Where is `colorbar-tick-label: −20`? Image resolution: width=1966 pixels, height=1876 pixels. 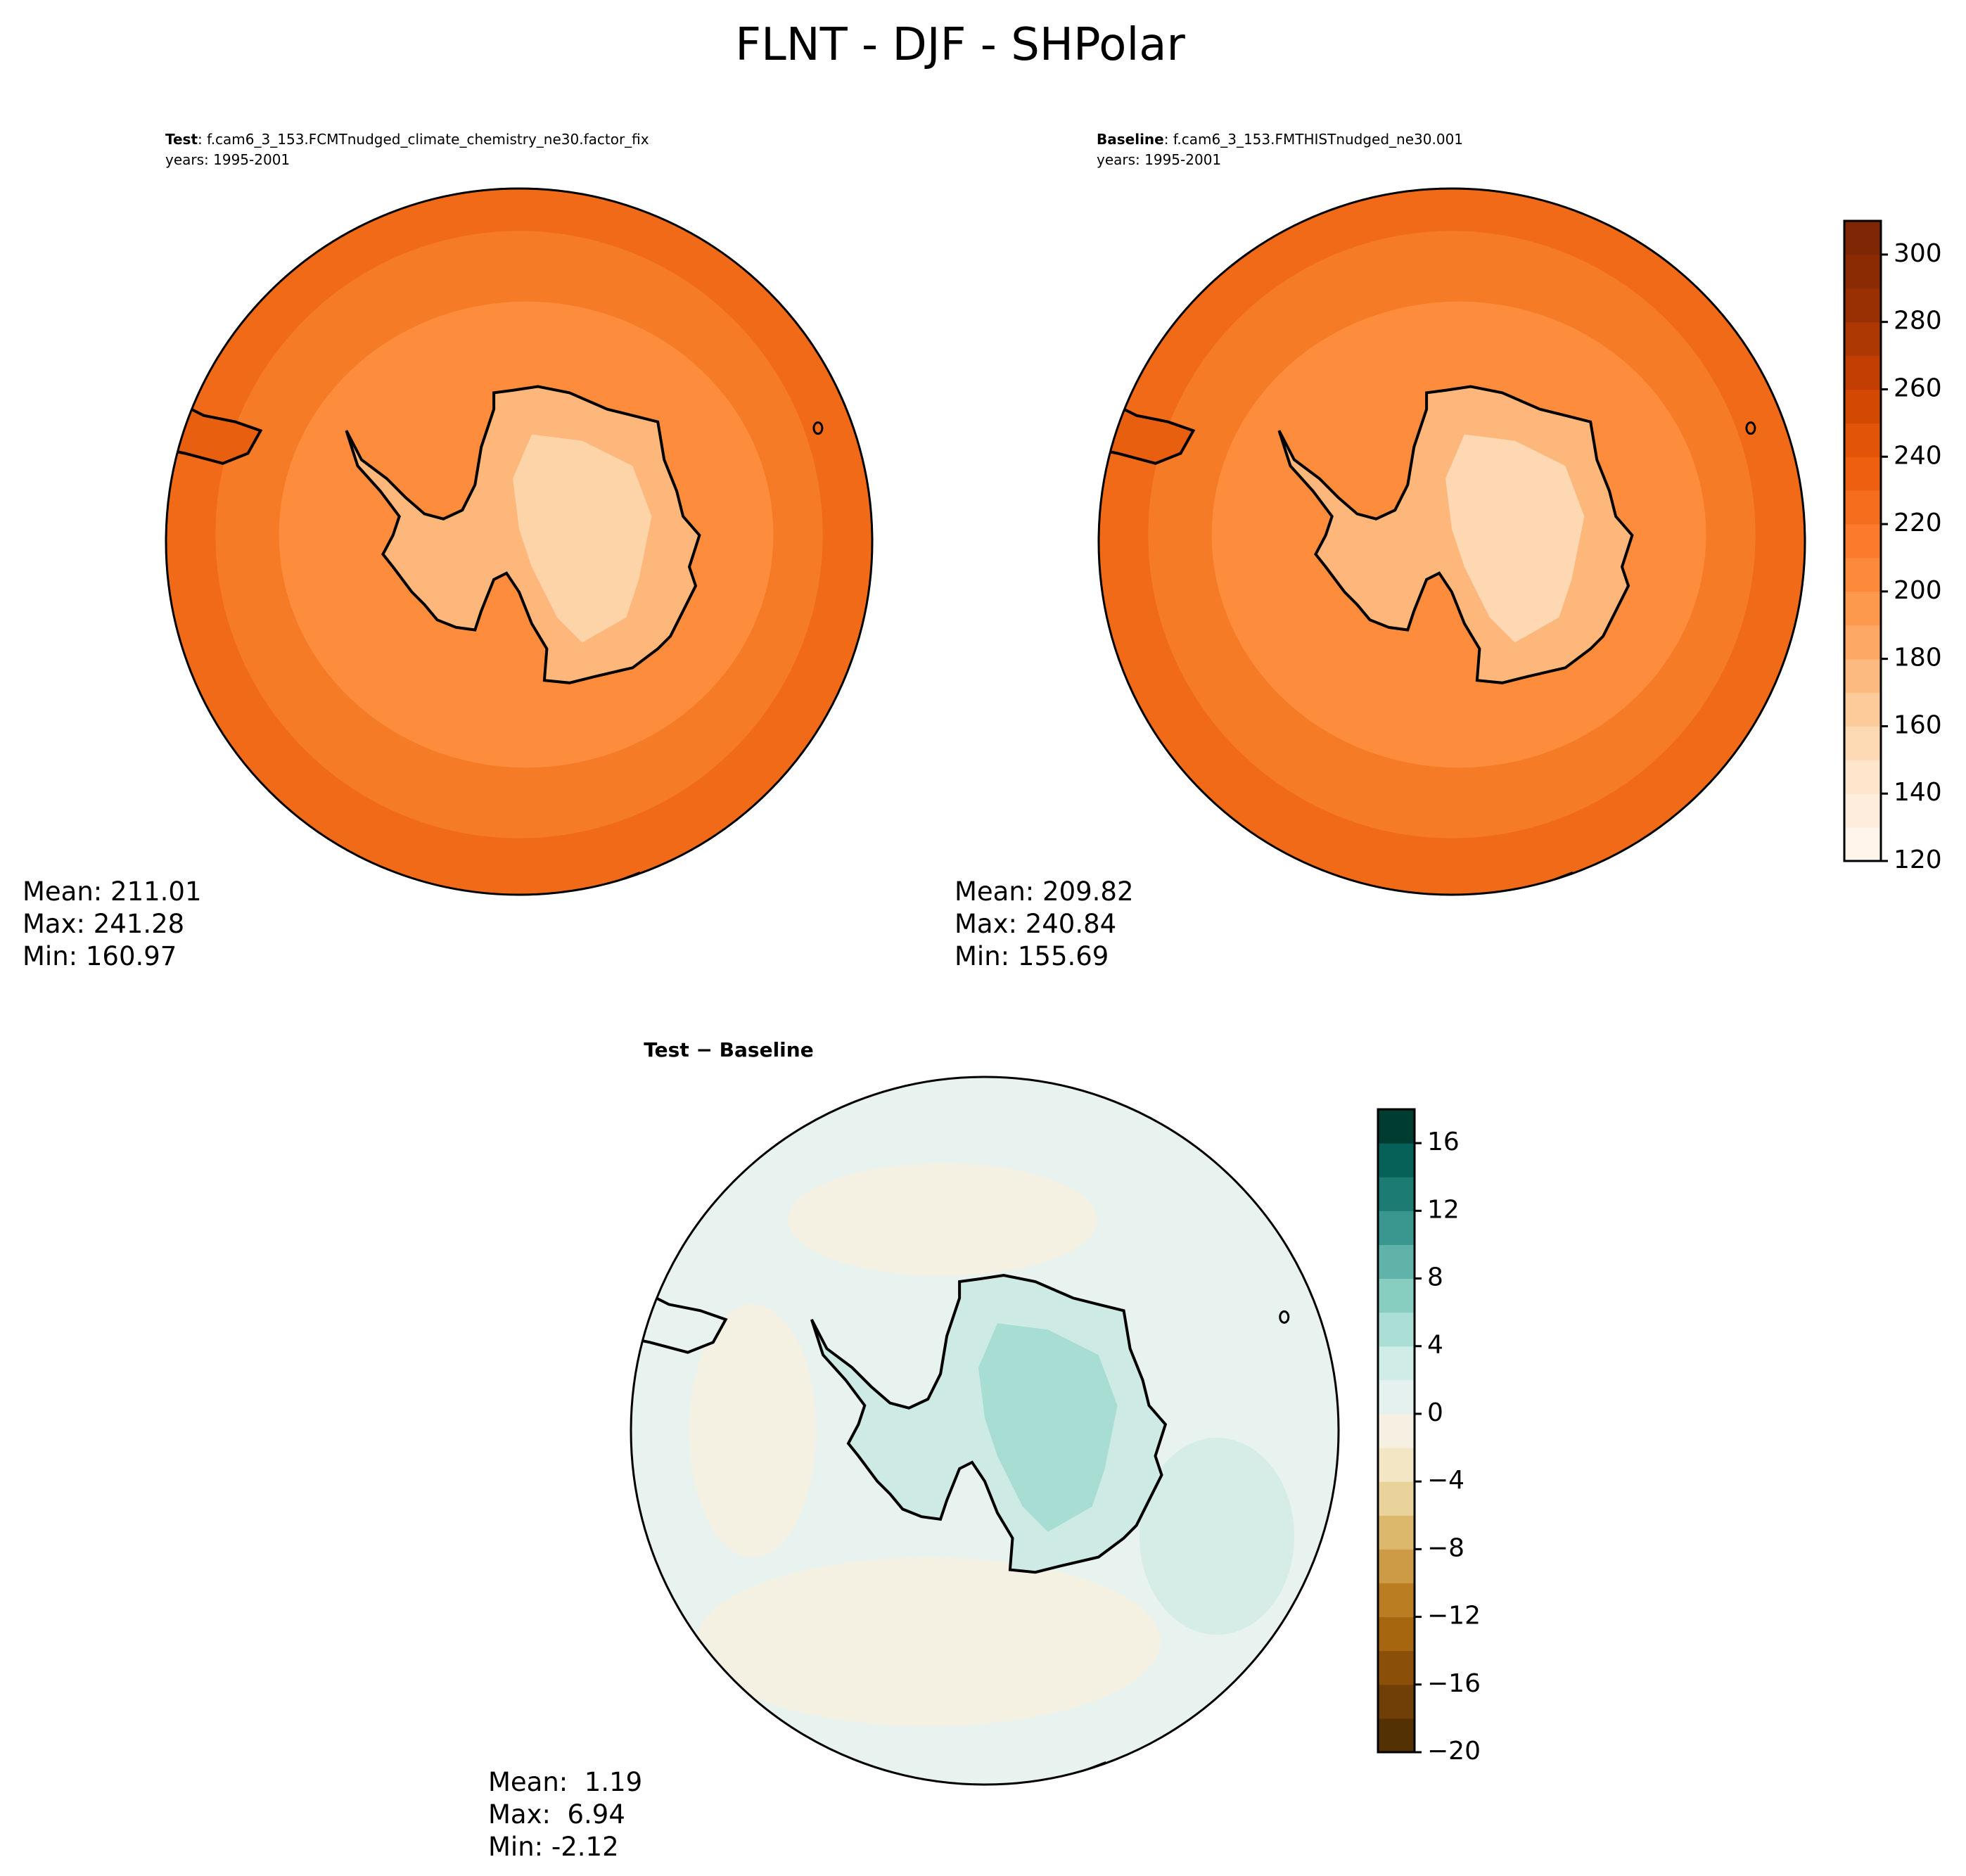 colorbar-tick-label: −20 is located at coordinates (1454, 1751).